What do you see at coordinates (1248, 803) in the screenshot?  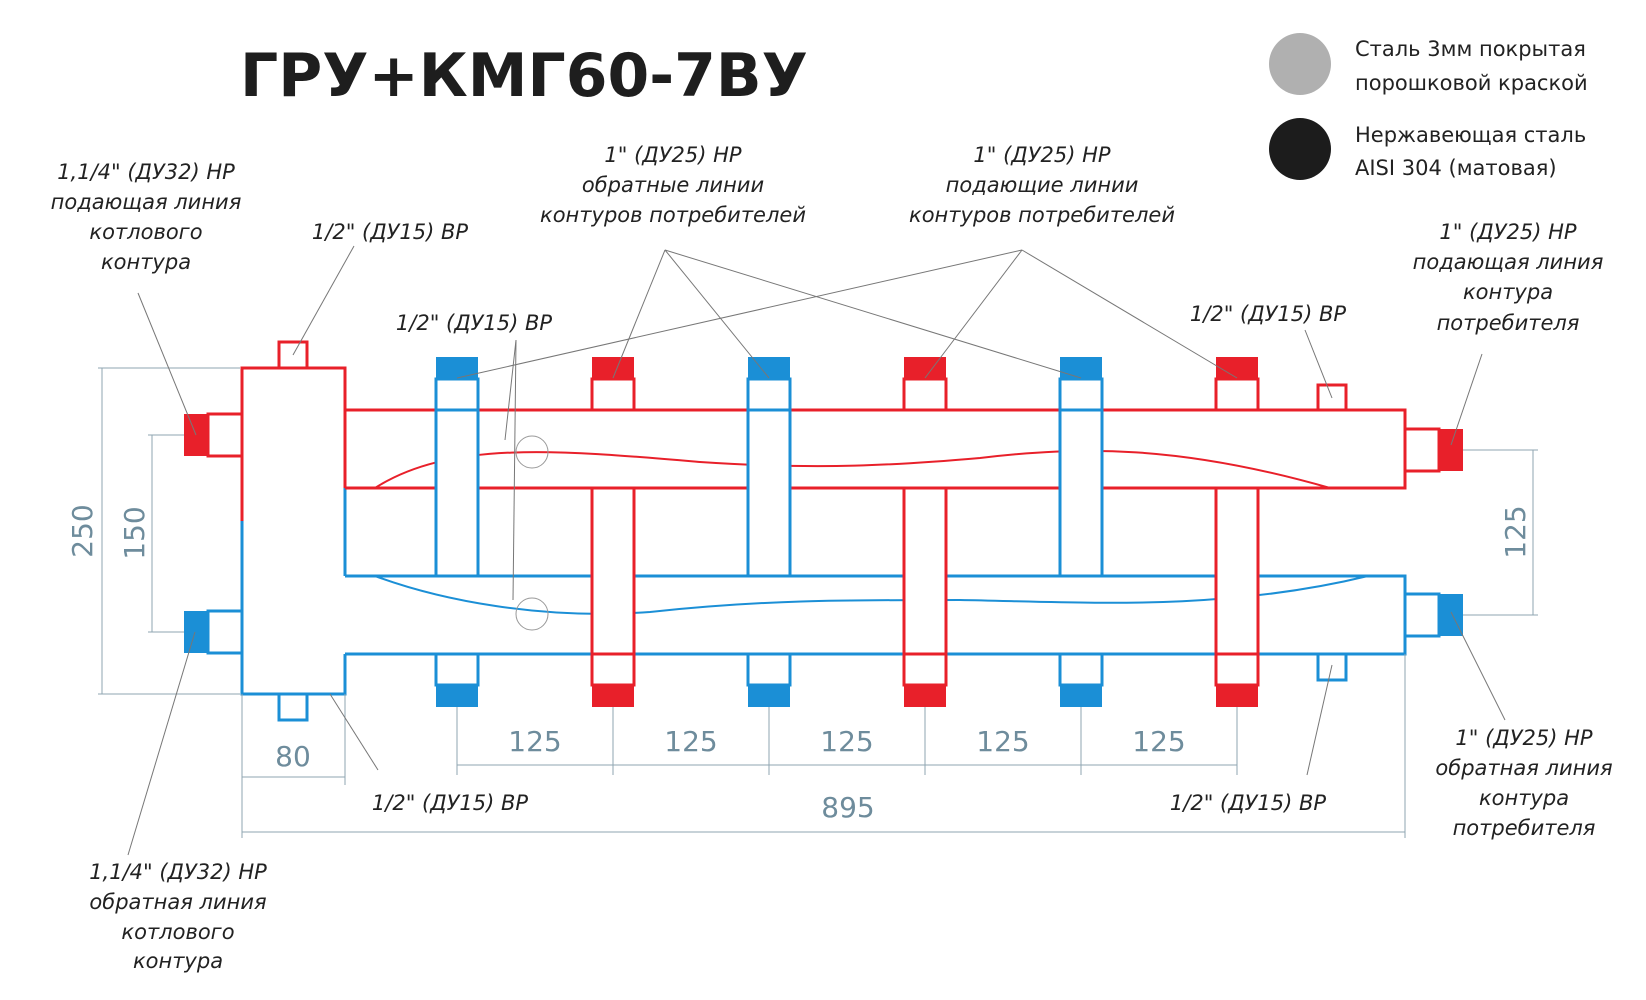 I see `label-vr-bottom-right: 1/2" (ДУ15) ВР` at bounding box center [1248, 803].